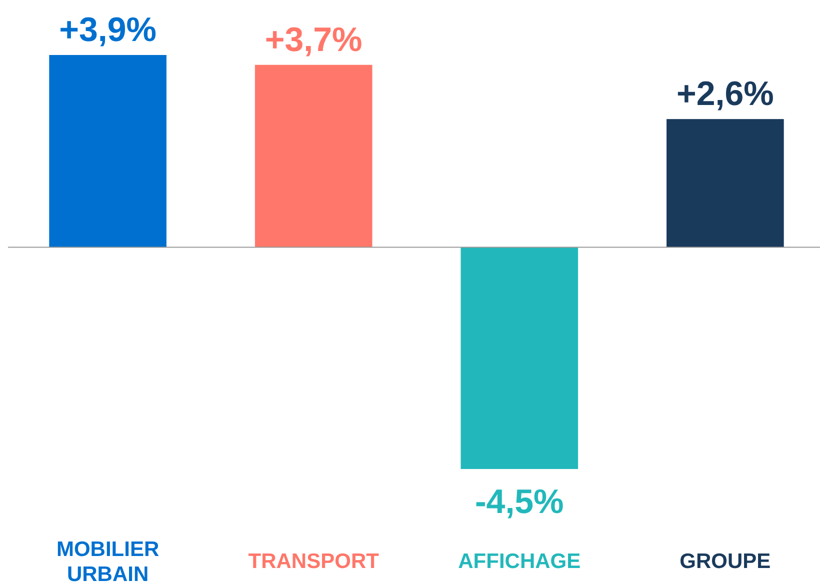 The image size is (820, 586). I want to click on x-tick-label: MOBILIER URBAIN, so click(108, 562).